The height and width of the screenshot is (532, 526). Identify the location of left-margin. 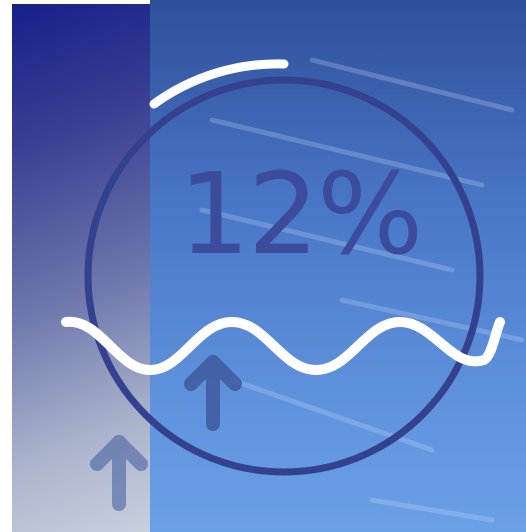
(6, 266).